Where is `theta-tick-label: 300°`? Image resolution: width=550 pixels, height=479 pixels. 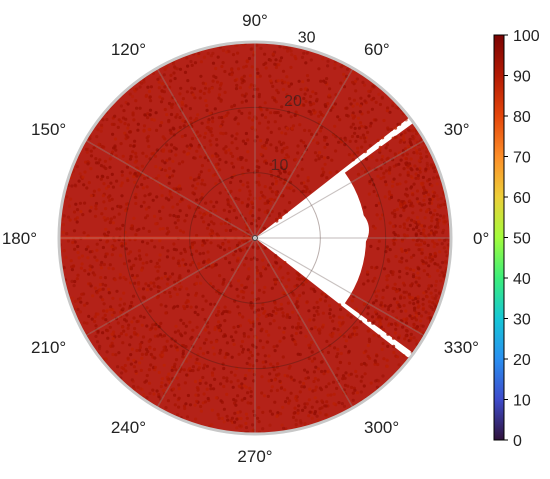 theta-tick-label: 300° is located at coordinates (381, 427).